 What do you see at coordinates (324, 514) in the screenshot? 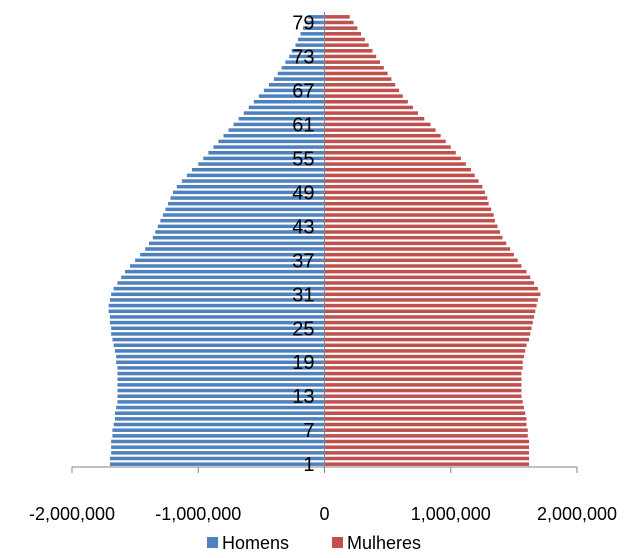
I see `x-tick-label: 0` at bounding box center [324, 514].